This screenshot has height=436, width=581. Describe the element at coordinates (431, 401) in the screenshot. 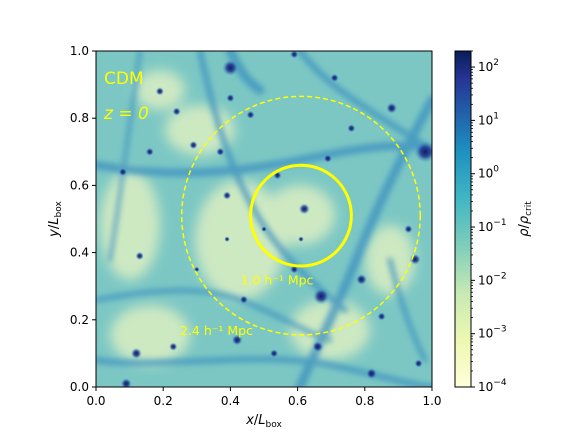

I see `x-tick-label: 1.0` at that location.